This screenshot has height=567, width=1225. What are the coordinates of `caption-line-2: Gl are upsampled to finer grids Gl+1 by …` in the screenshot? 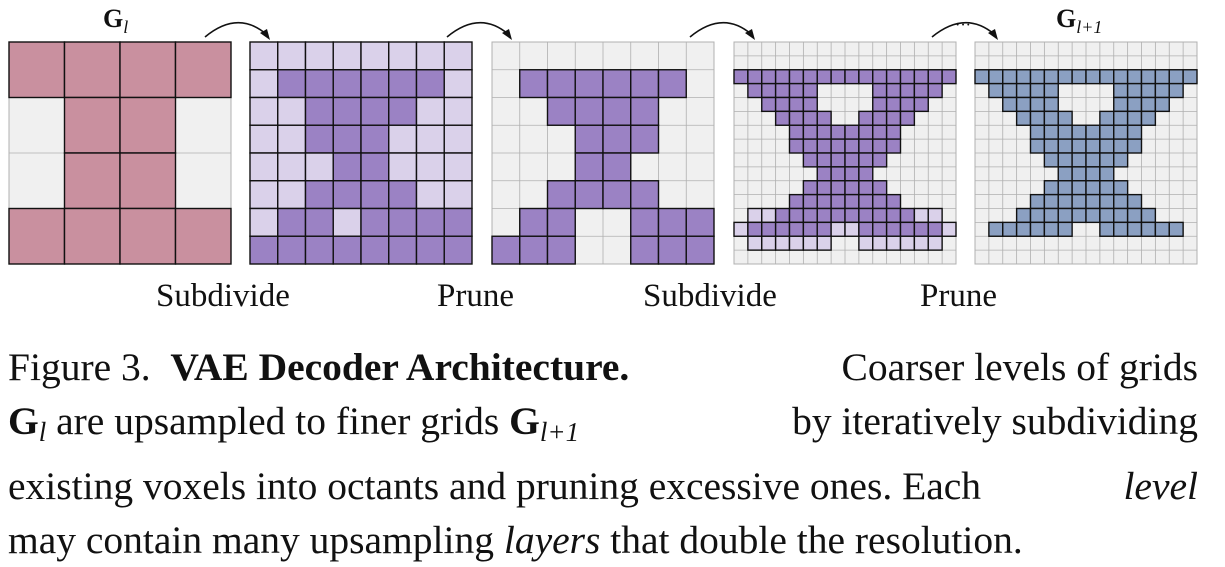 It's located at (603, 423).